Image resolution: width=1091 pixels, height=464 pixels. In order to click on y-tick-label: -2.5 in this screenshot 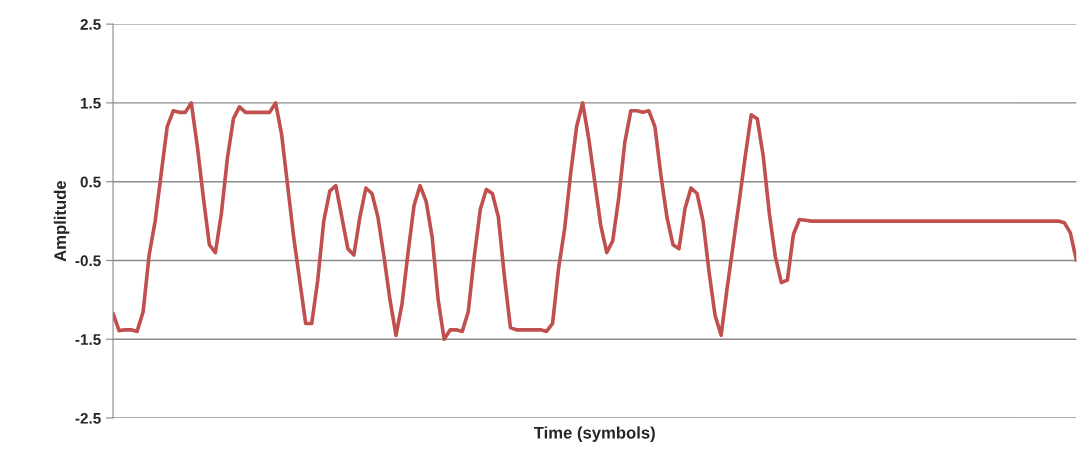, I will do `click(88, 418)`.